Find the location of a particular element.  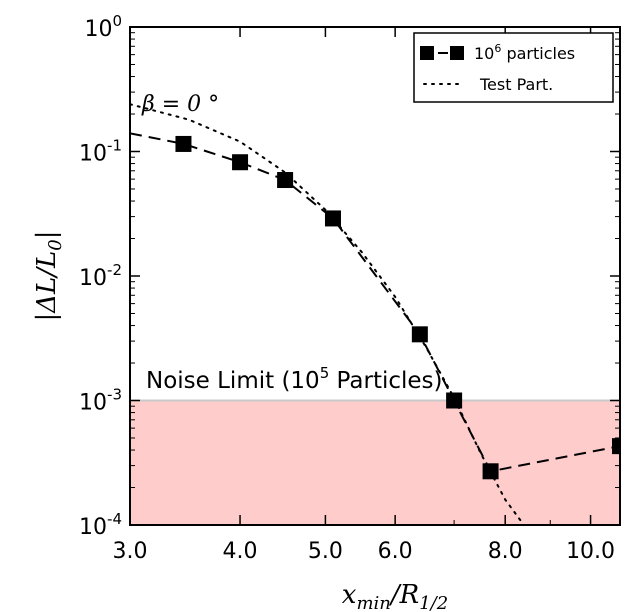

noise-limit-suffix: Particles) is located at coordinates (385, 381).